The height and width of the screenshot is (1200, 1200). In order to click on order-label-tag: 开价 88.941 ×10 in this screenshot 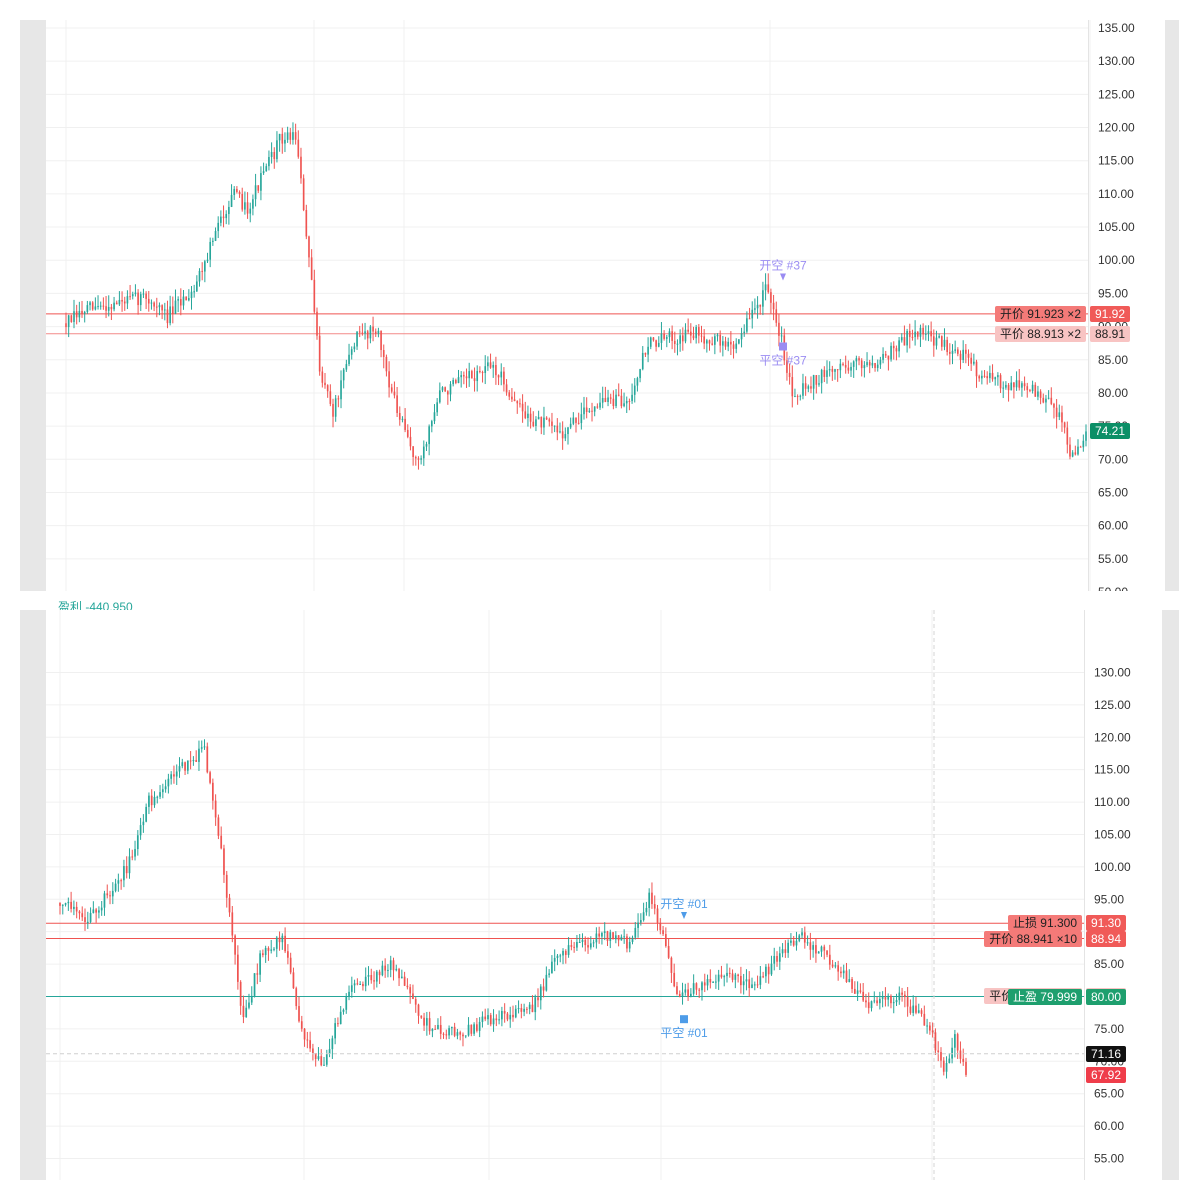, I will do `click(1033, 938)`.